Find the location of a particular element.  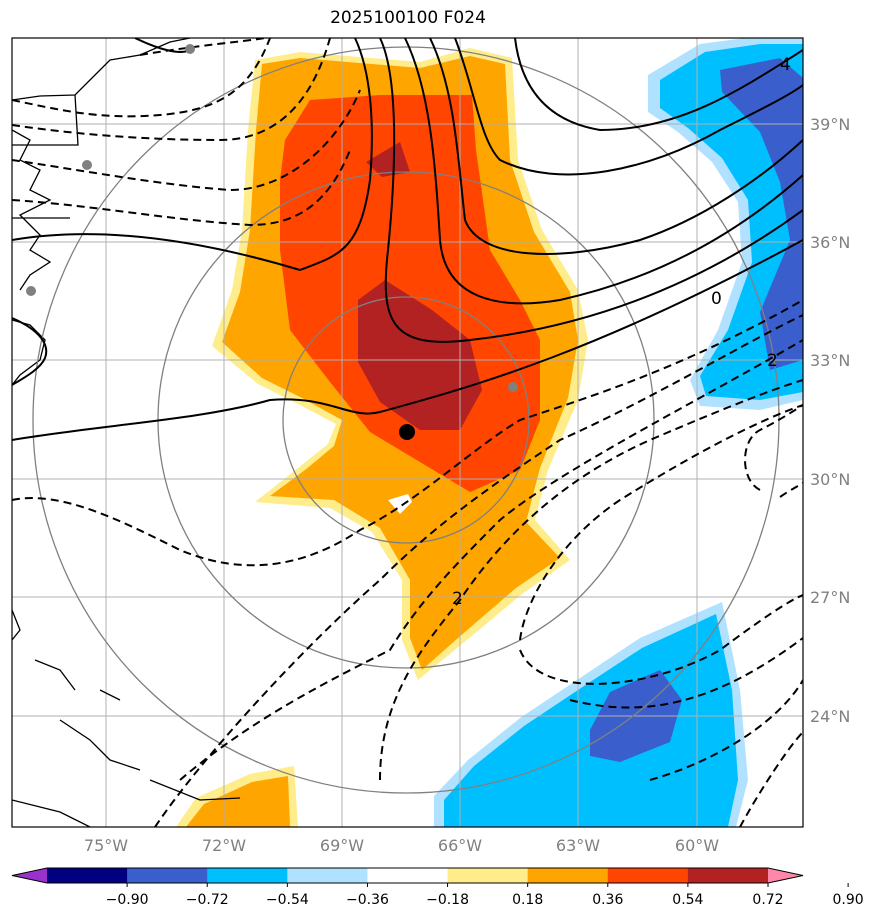

positive-anomaly-bottom-left-orange is located at coordinates (238, 801).